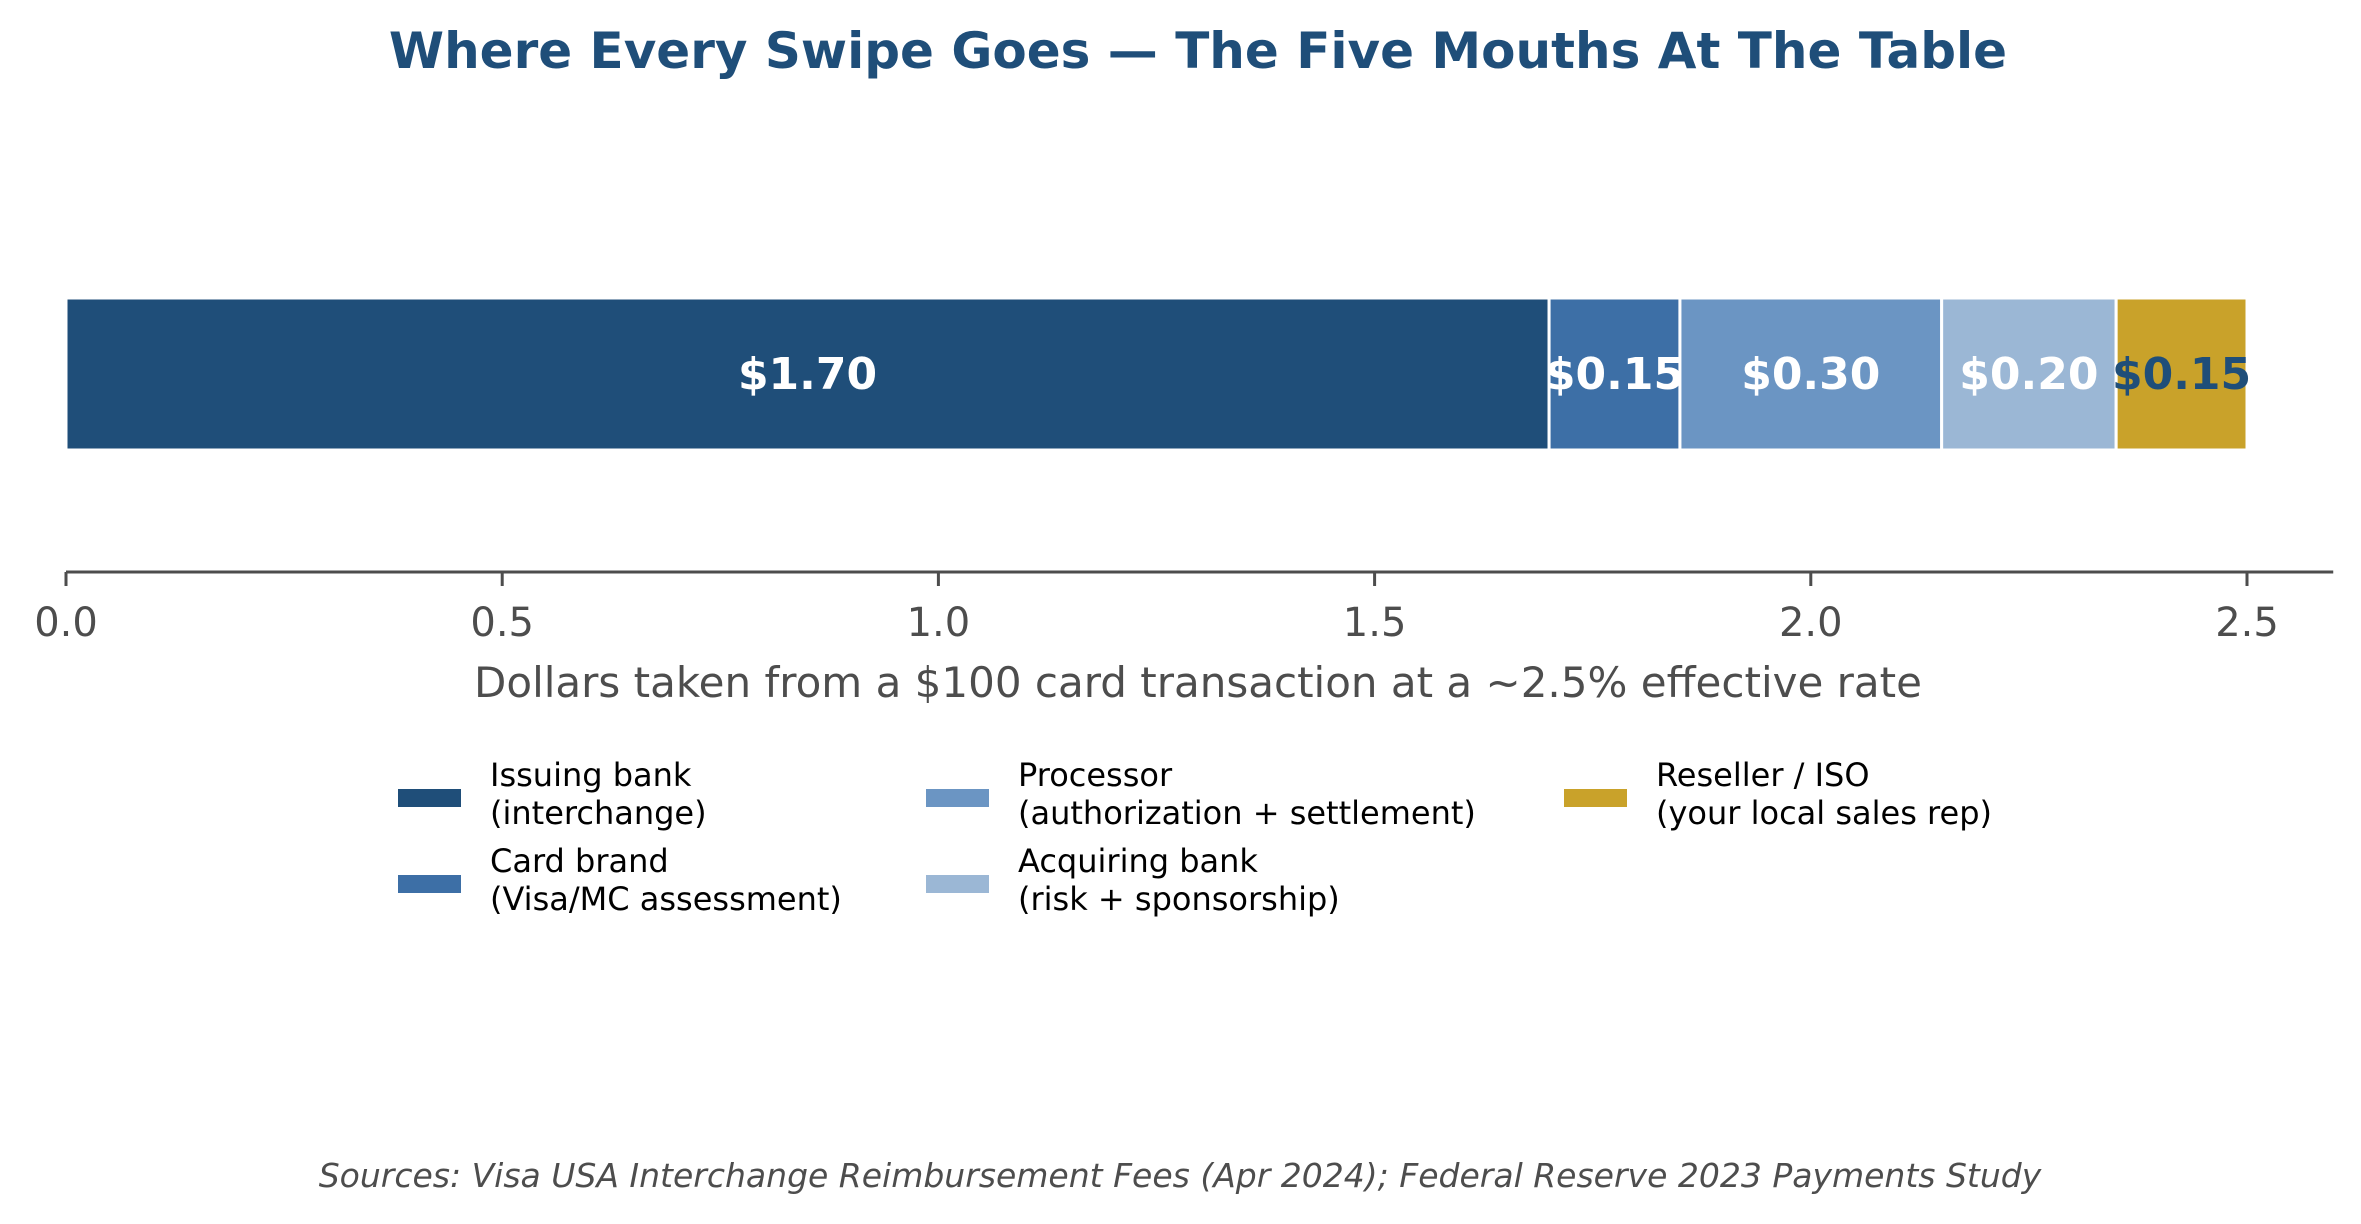 Image resolution: width=2361 pixels, height=1224 pixels. Describe the element at coordinates (1763, 775) in the screenshot. I see `legend-label-5-line-1: Reseller / ISO` at that location.